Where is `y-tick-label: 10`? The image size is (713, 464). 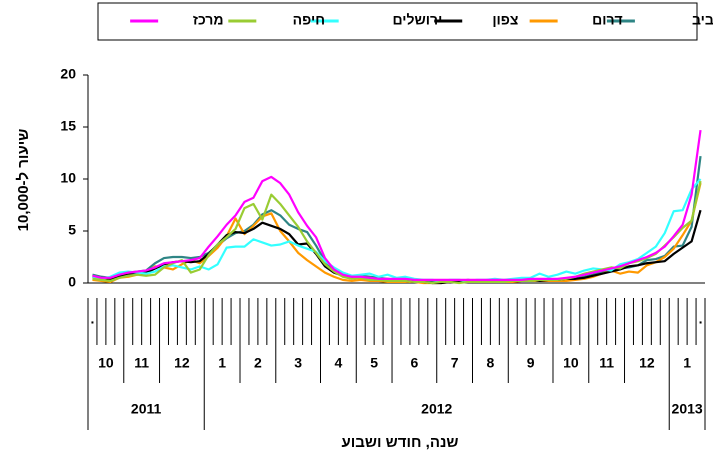 y-tick-label: 10 is located at coordinates (68, 178).